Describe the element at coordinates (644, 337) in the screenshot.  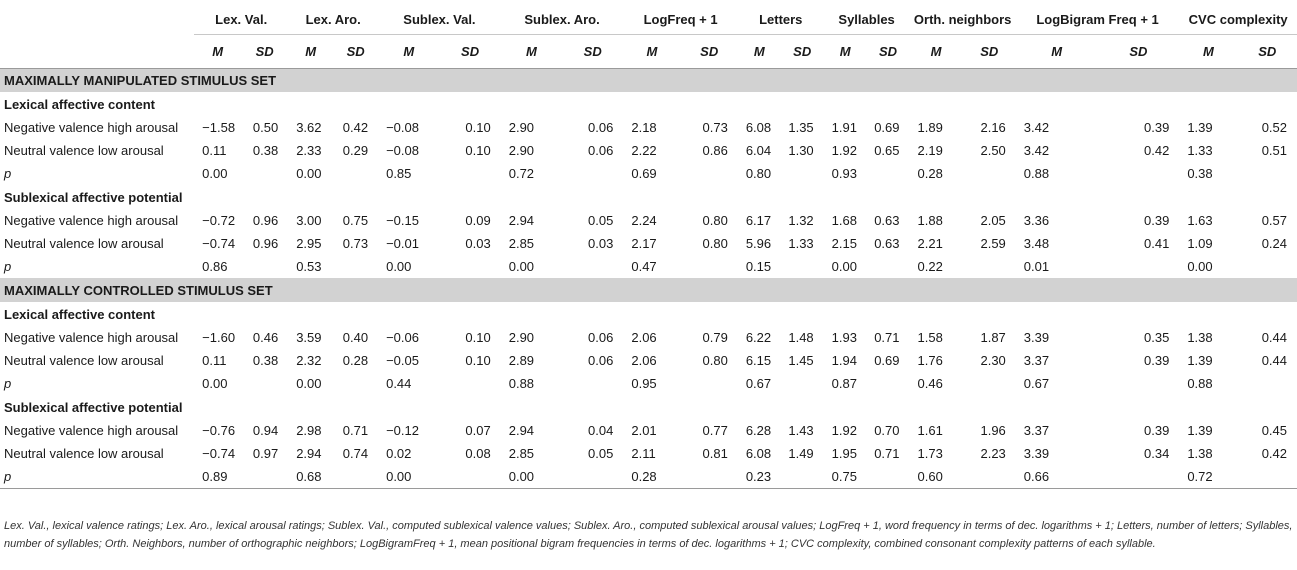
I see `mean-cell: 2.06` at that location.